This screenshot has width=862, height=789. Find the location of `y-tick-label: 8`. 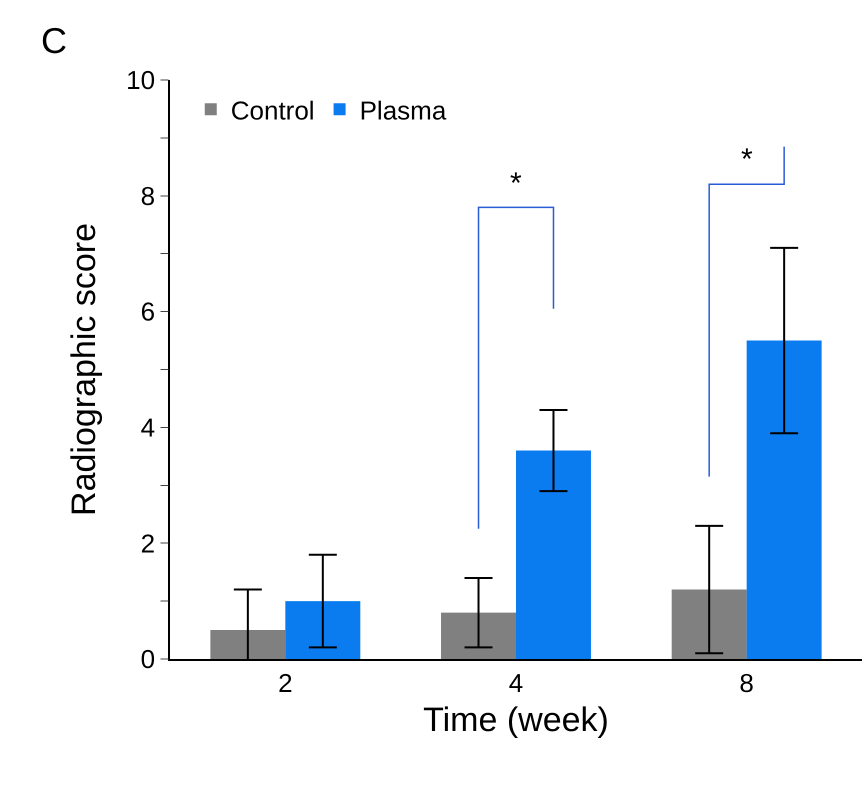

y-tick-label: 8 is located at coordinates (148, 195).